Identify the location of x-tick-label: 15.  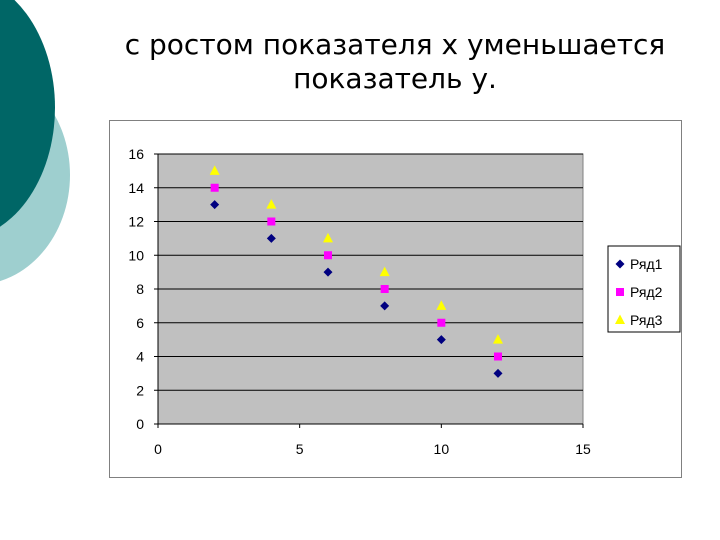
(583, 449).